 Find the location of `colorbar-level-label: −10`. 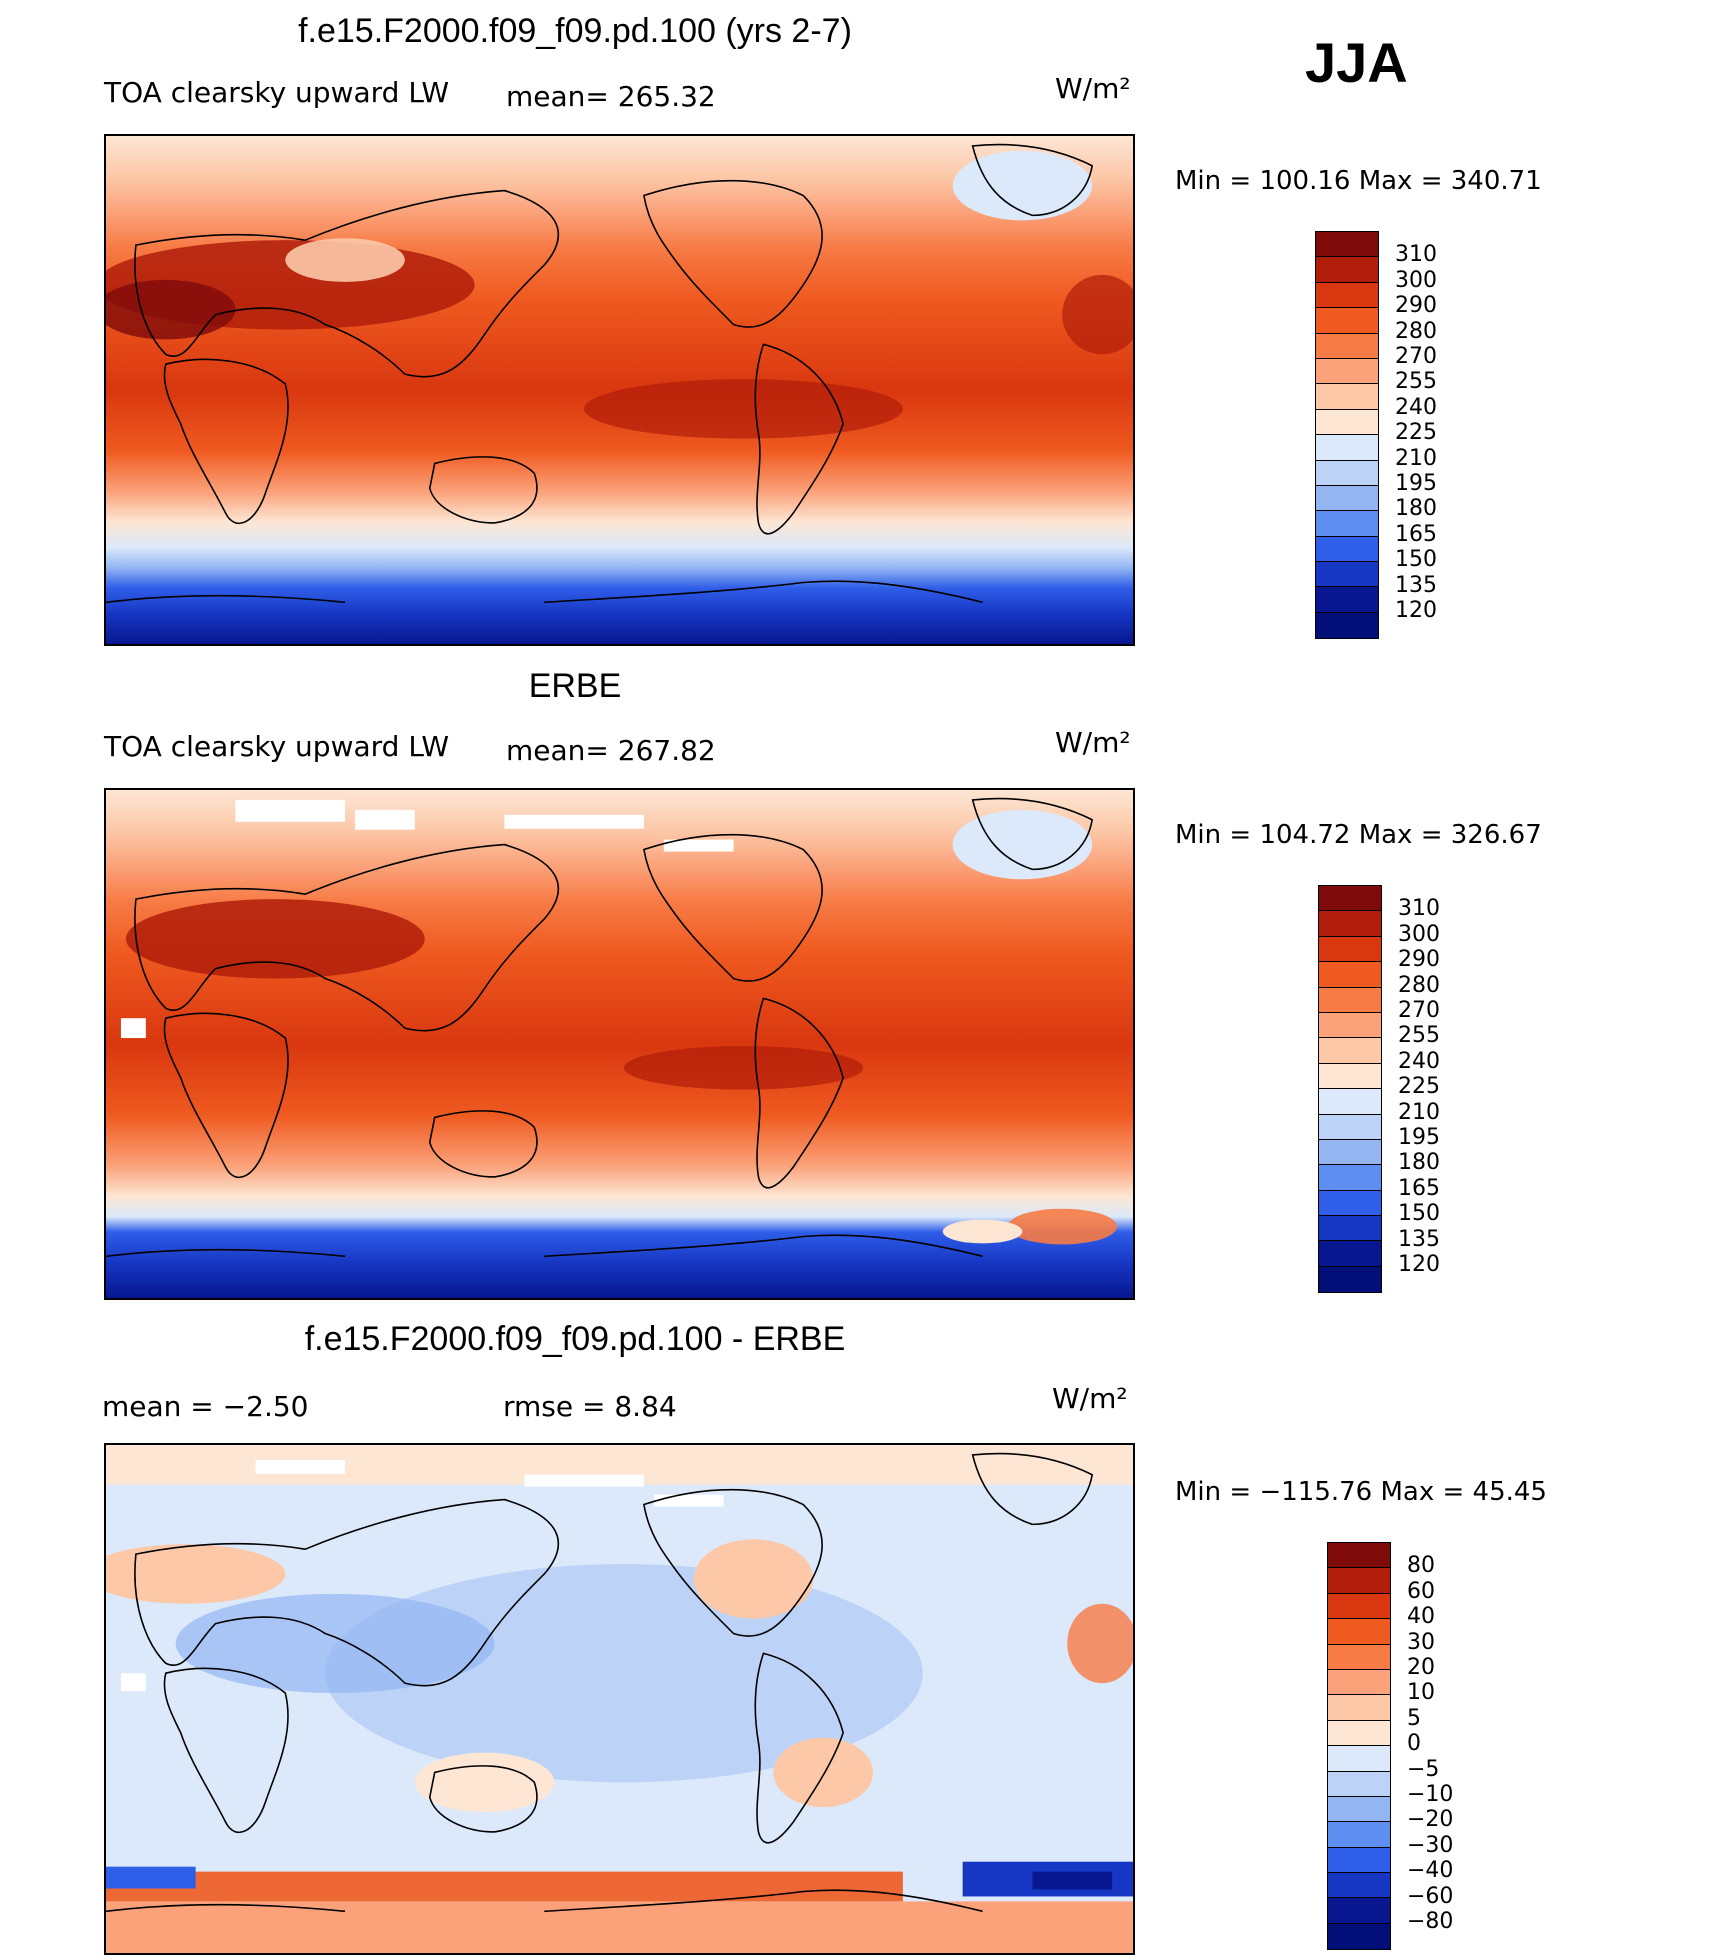

colorbar-level-label: −10 is located at coordinates (1430, 1794).